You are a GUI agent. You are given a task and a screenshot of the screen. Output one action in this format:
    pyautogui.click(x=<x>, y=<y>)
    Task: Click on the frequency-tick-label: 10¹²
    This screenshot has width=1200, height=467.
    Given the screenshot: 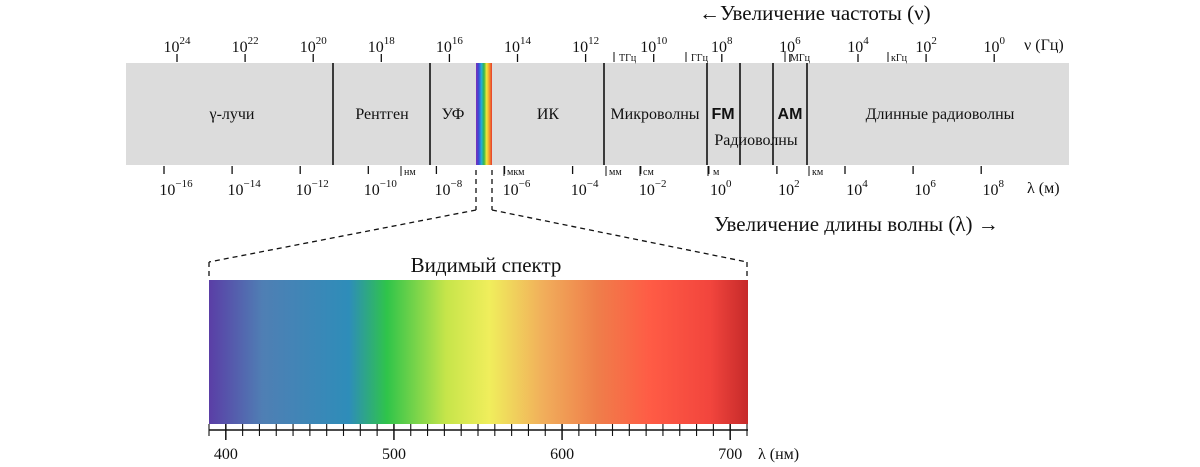 What is the action you would take?
    pyautogui.click(x=585, y=45)
    